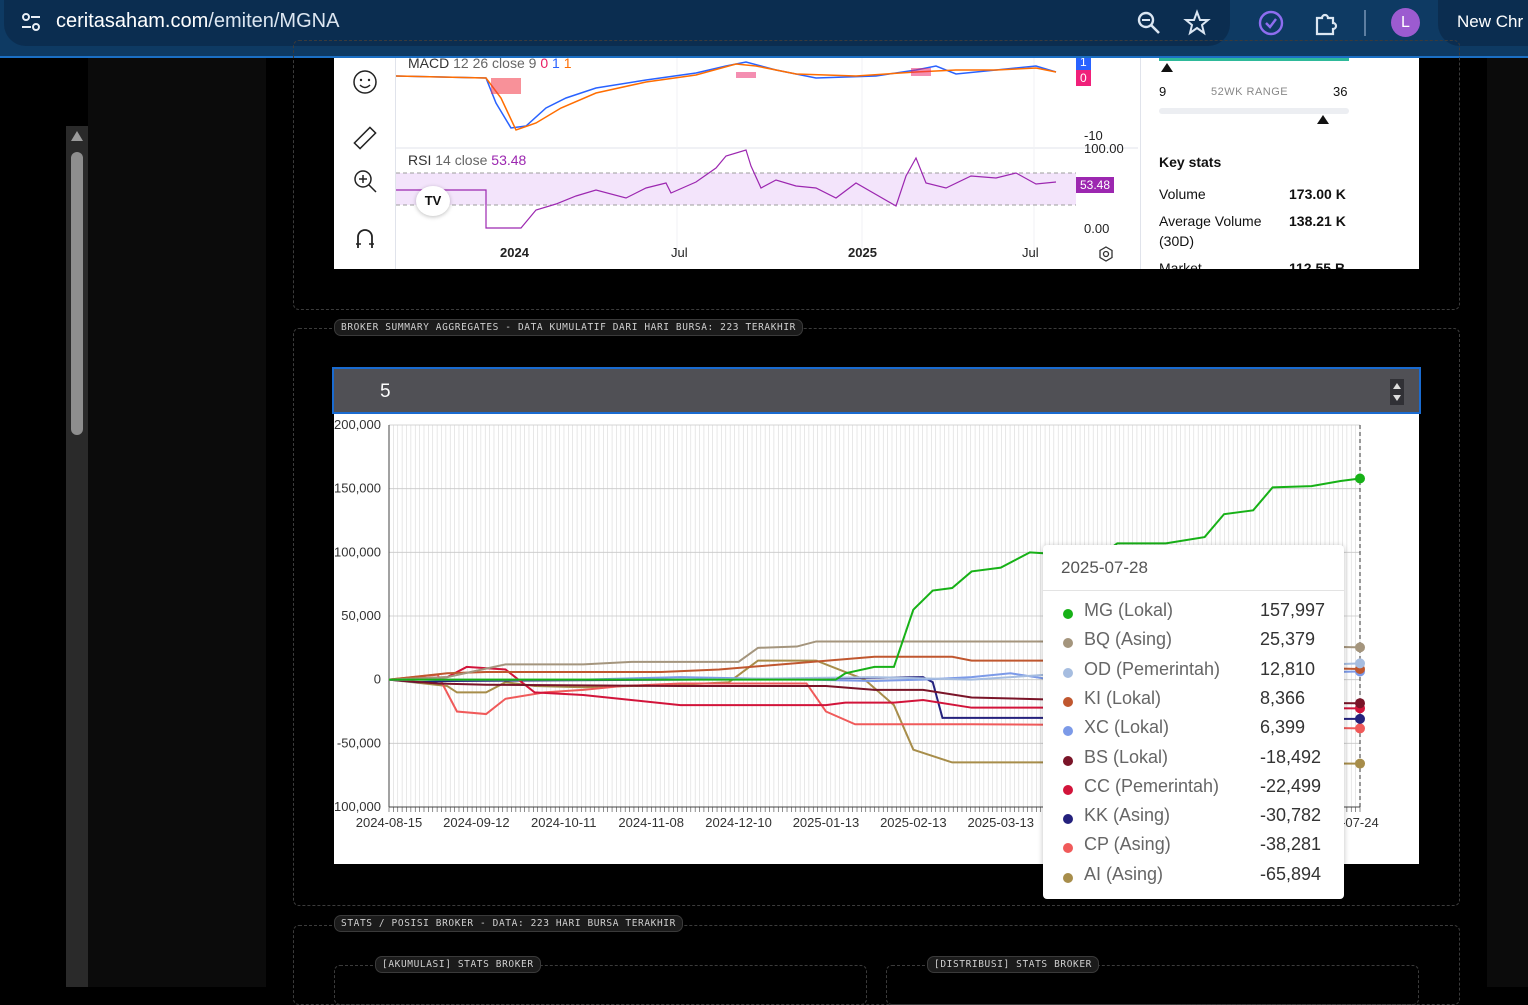 This screenshot has width=1528, height=1005. Describe the element at coordinates (876, 390) in the screenshot. I see `period-number-input: 5` at that location.